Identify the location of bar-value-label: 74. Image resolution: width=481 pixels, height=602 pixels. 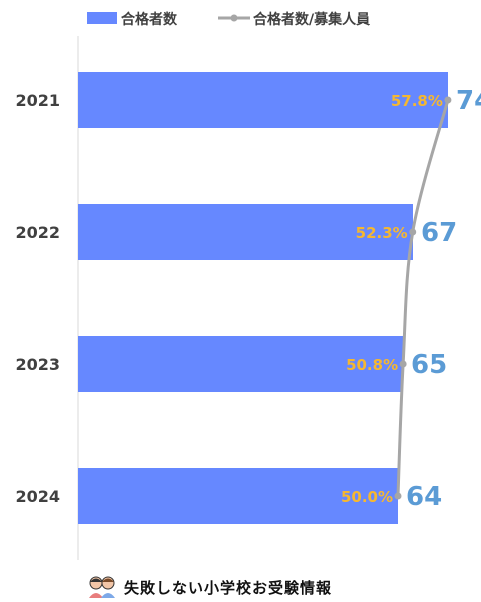
(468, 101).